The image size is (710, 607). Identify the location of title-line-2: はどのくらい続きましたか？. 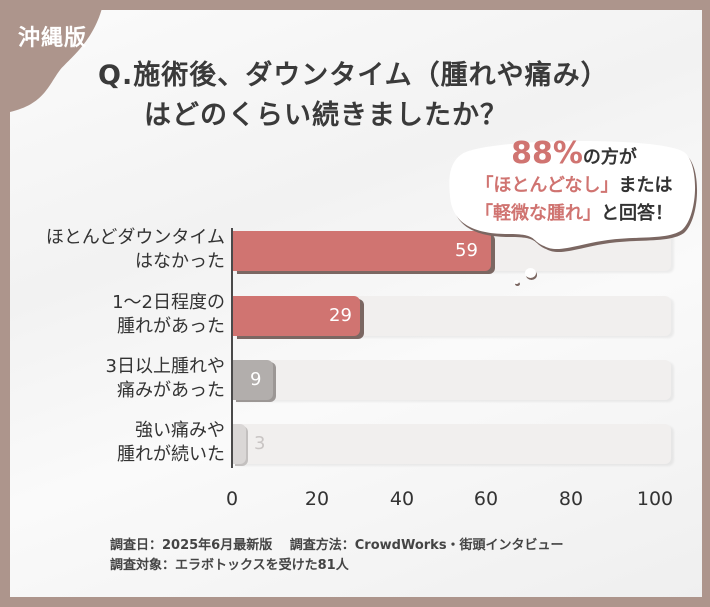
(326, 115).